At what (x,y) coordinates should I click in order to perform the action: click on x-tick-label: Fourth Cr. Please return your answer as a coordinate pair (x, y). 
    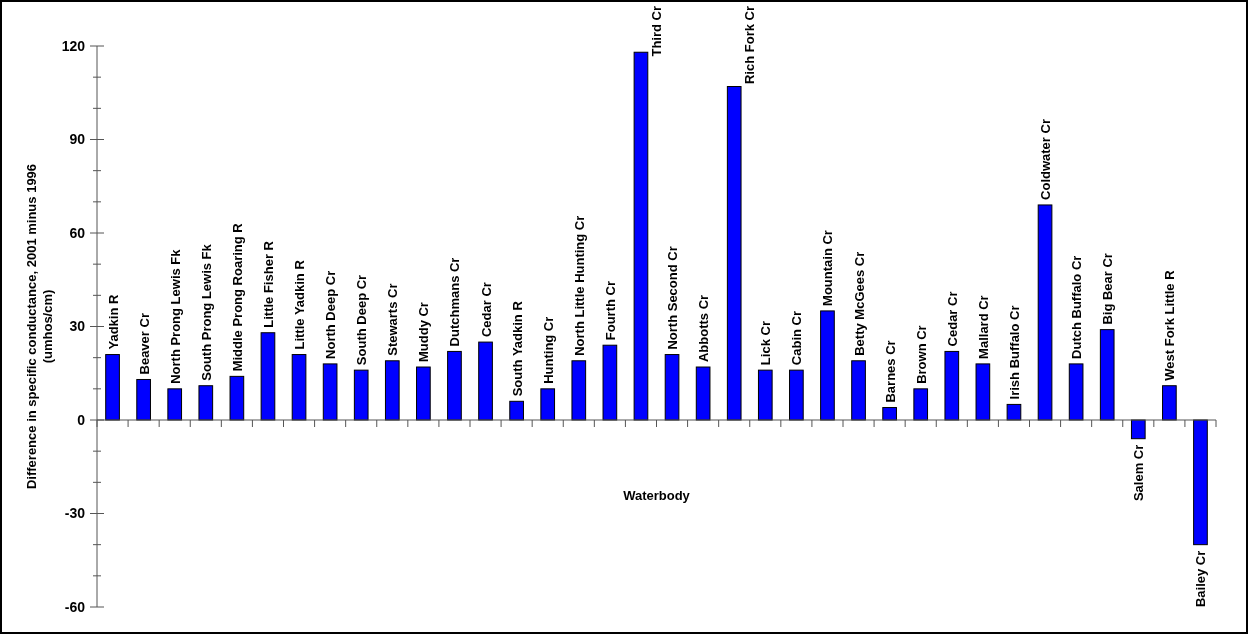
    Looking at the image, I should click on (610, 310).